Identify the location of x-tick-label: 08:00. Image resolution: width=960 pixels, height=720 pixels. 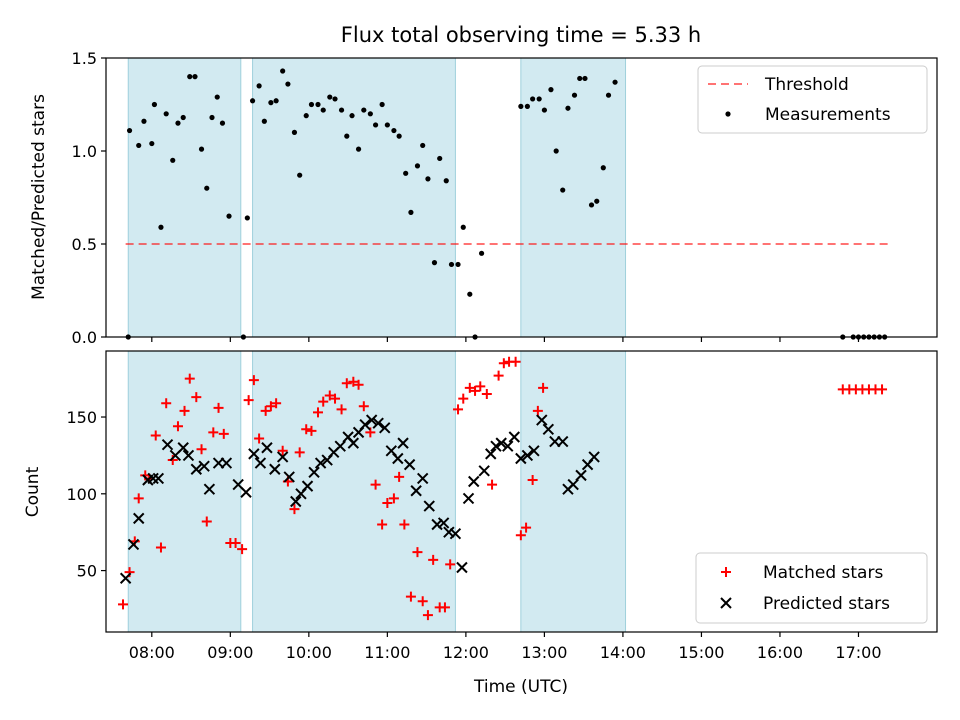
(152, 652).